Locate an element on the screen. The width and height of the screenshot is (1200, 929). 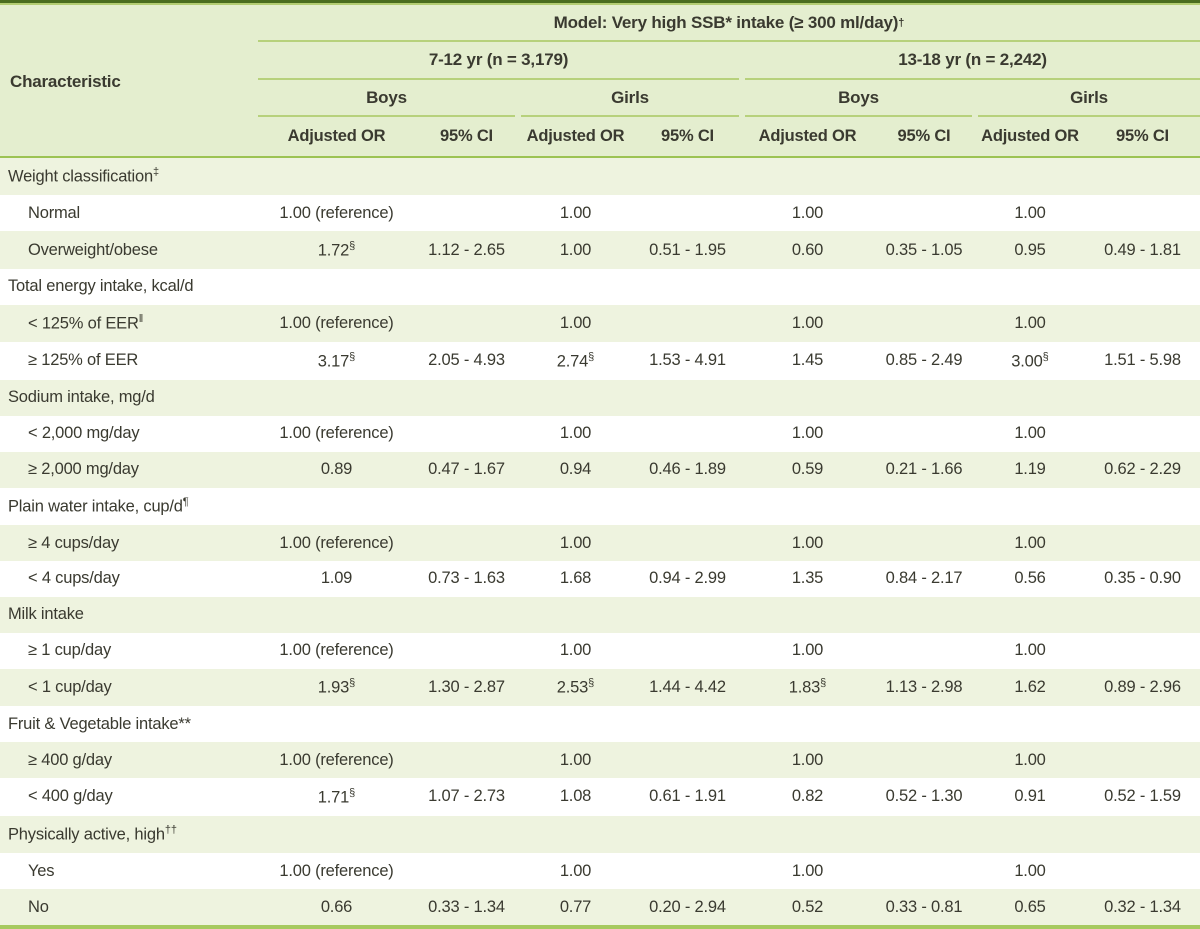
value-cell: 0.21 - 1.66 is located at coordinates (924, 469).